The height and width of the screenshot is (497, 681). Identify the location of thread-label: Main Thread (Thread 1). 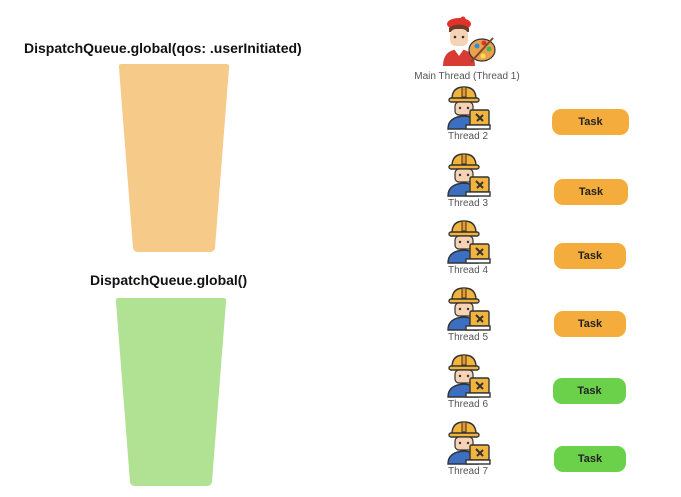
(467, 76).